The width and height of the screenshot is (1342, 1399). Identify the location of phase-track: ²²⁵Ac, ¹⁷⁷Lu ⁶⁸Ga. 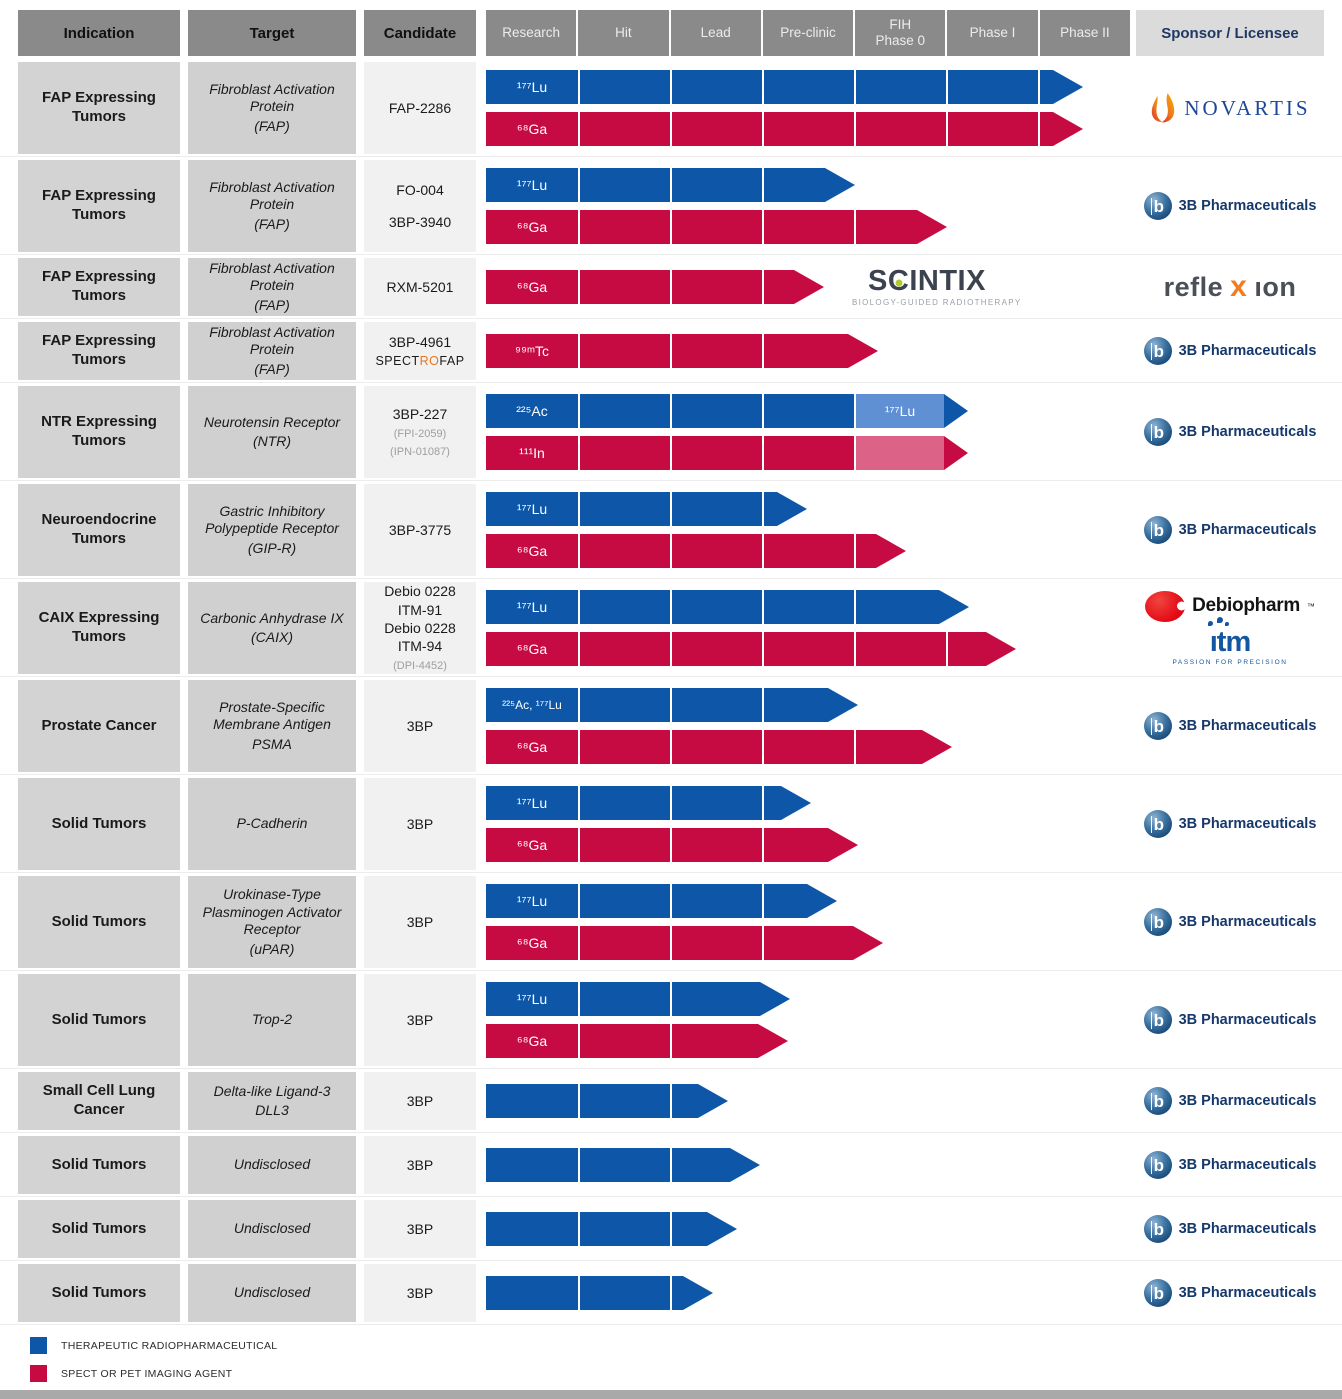
(808, 726).